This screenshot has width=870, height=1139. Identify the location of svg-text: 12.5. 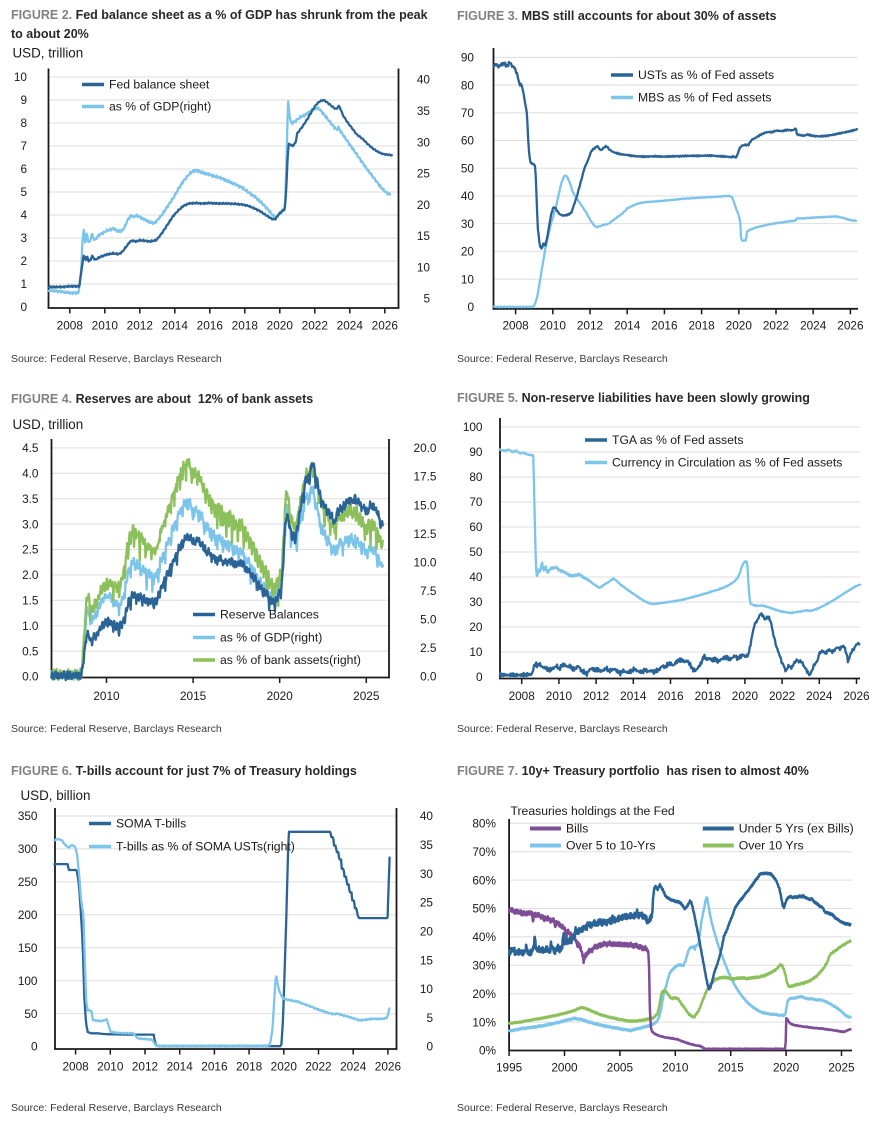
(425, 534).